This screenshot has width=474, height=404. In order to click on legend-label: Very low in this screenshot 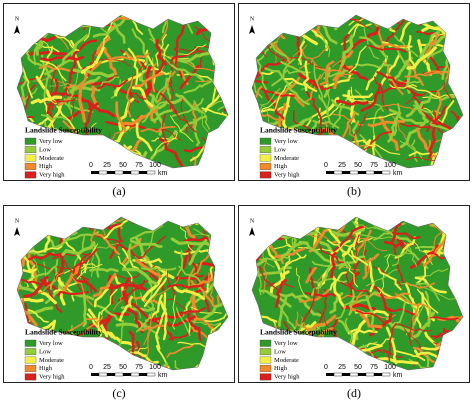, I will do `click(51, 343)`.